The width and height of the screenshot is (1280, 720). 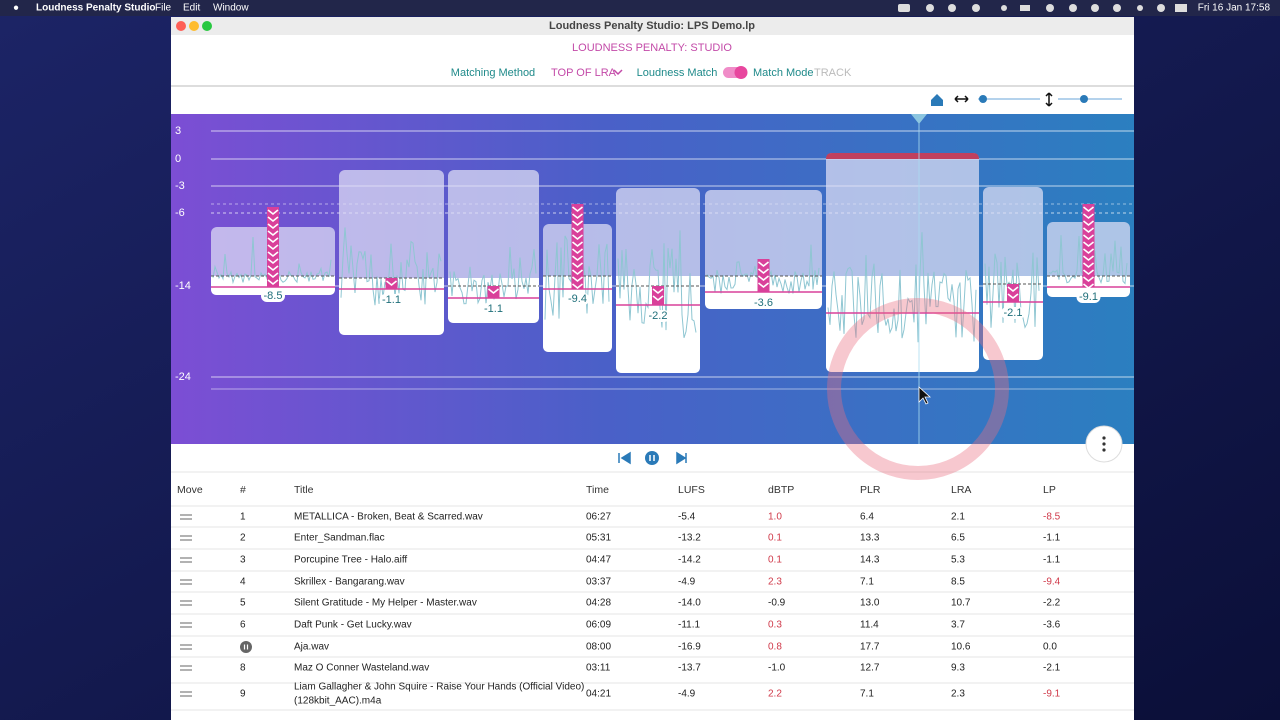 What do you see at coordinates (207, 26) in the screenshot?
I see `zoom-button` at bounding box center [207, 26].